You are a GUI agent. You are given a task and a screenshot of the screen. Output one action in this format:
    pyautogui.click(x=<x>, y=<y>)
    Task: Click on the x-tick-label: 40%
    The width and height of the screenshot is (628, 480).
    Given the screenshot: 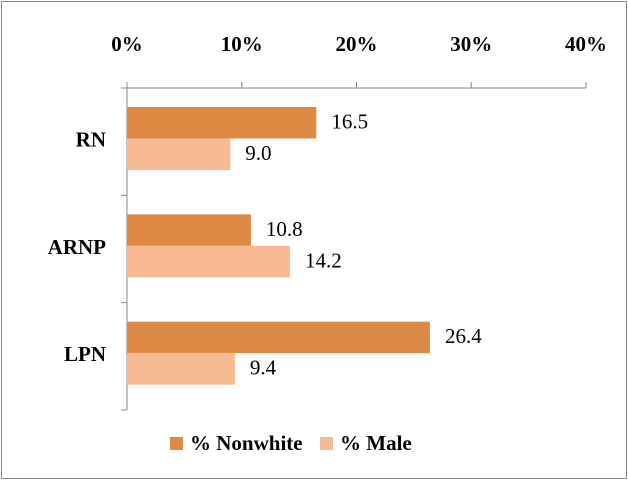 What is the action you would take?
    pyautogui.click(x=586, y=44)
    